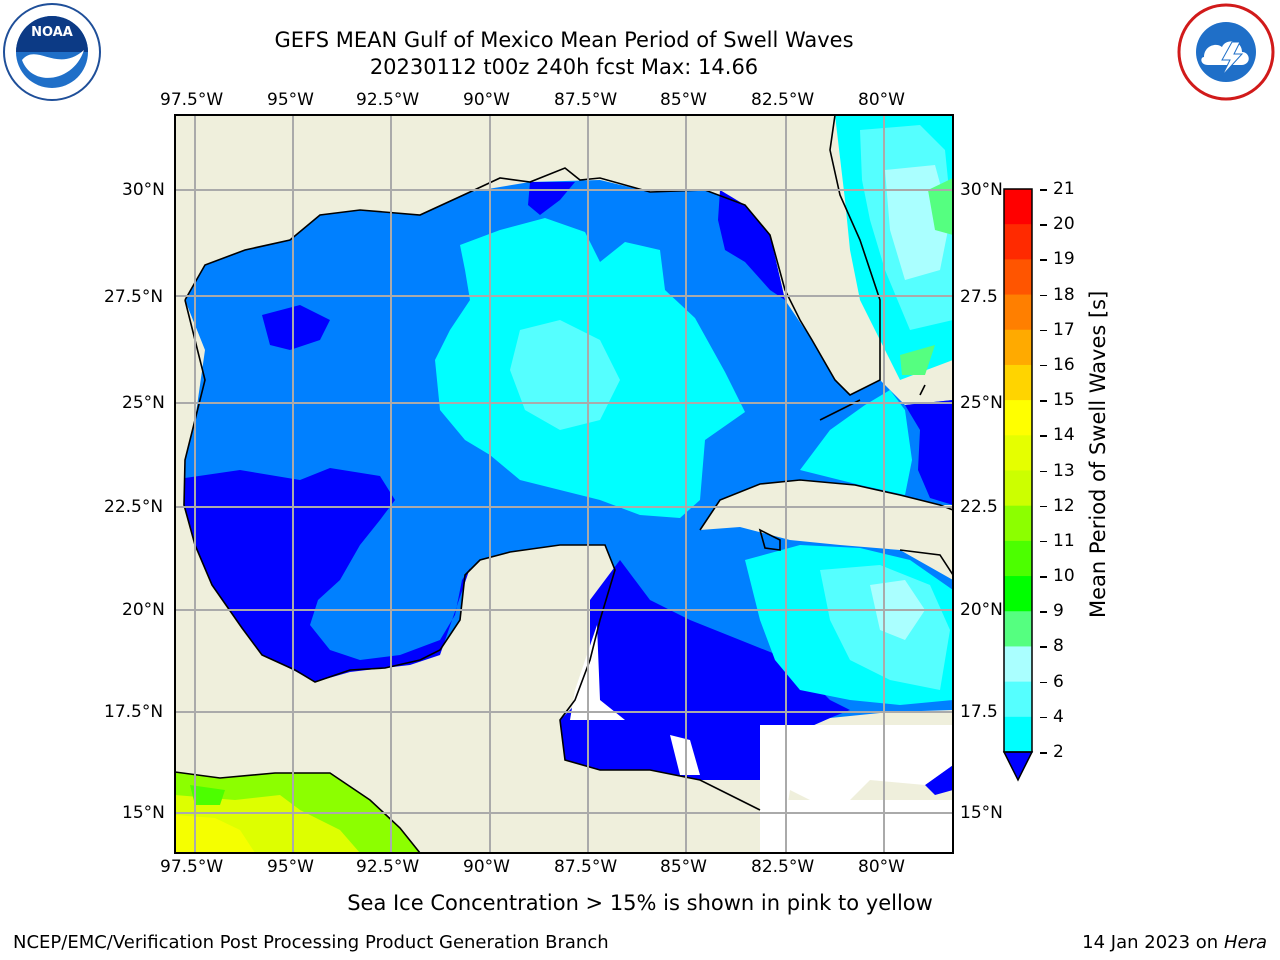 The image size is (1280, 960). Describe the element at coordinates (52, 52) in the screenshot. I see `noaa-logo-icon: NOAA` at that location.